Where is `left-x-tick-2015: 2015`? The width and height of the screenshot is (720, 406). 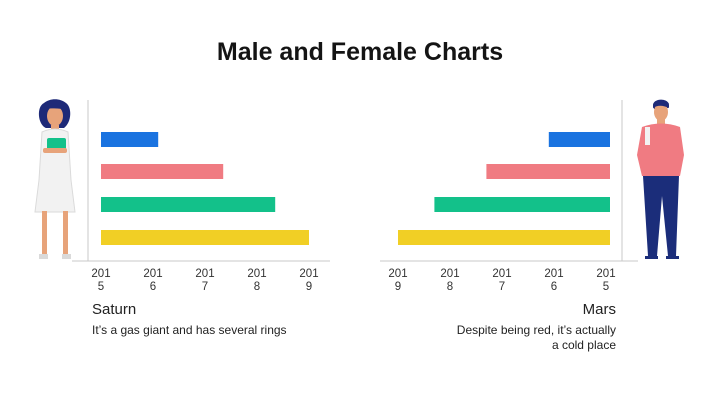
left-x-tick-2015: 2015 is located at coordinates (101, 280).